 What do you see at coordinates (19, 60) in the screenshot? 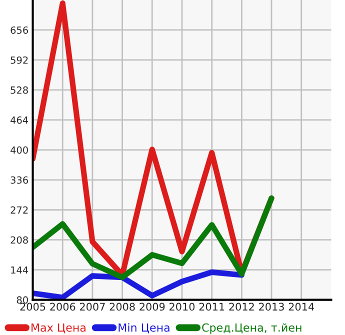
I see `y-tick-label: 592` at bounding box center [19, 60].